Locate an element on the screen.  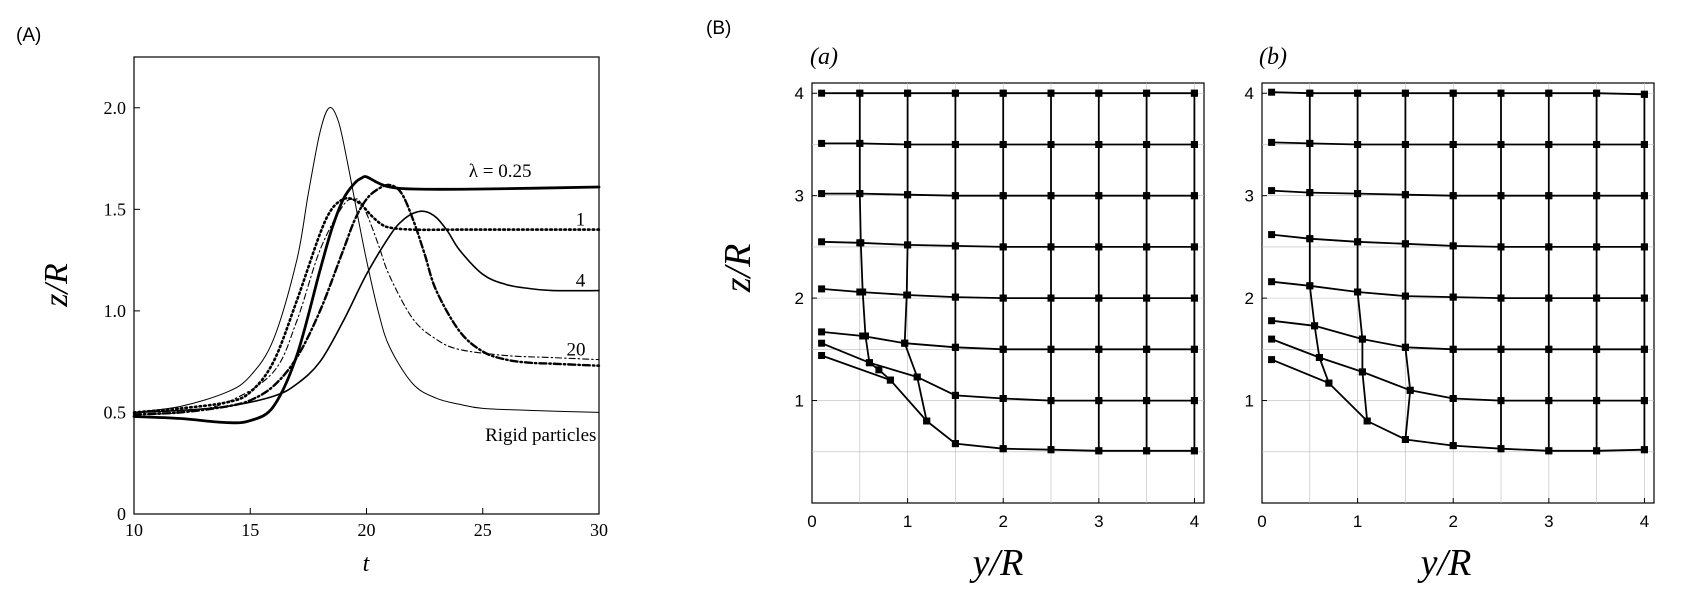
figure-label-b: (B) is located at coordinates (718, 28).